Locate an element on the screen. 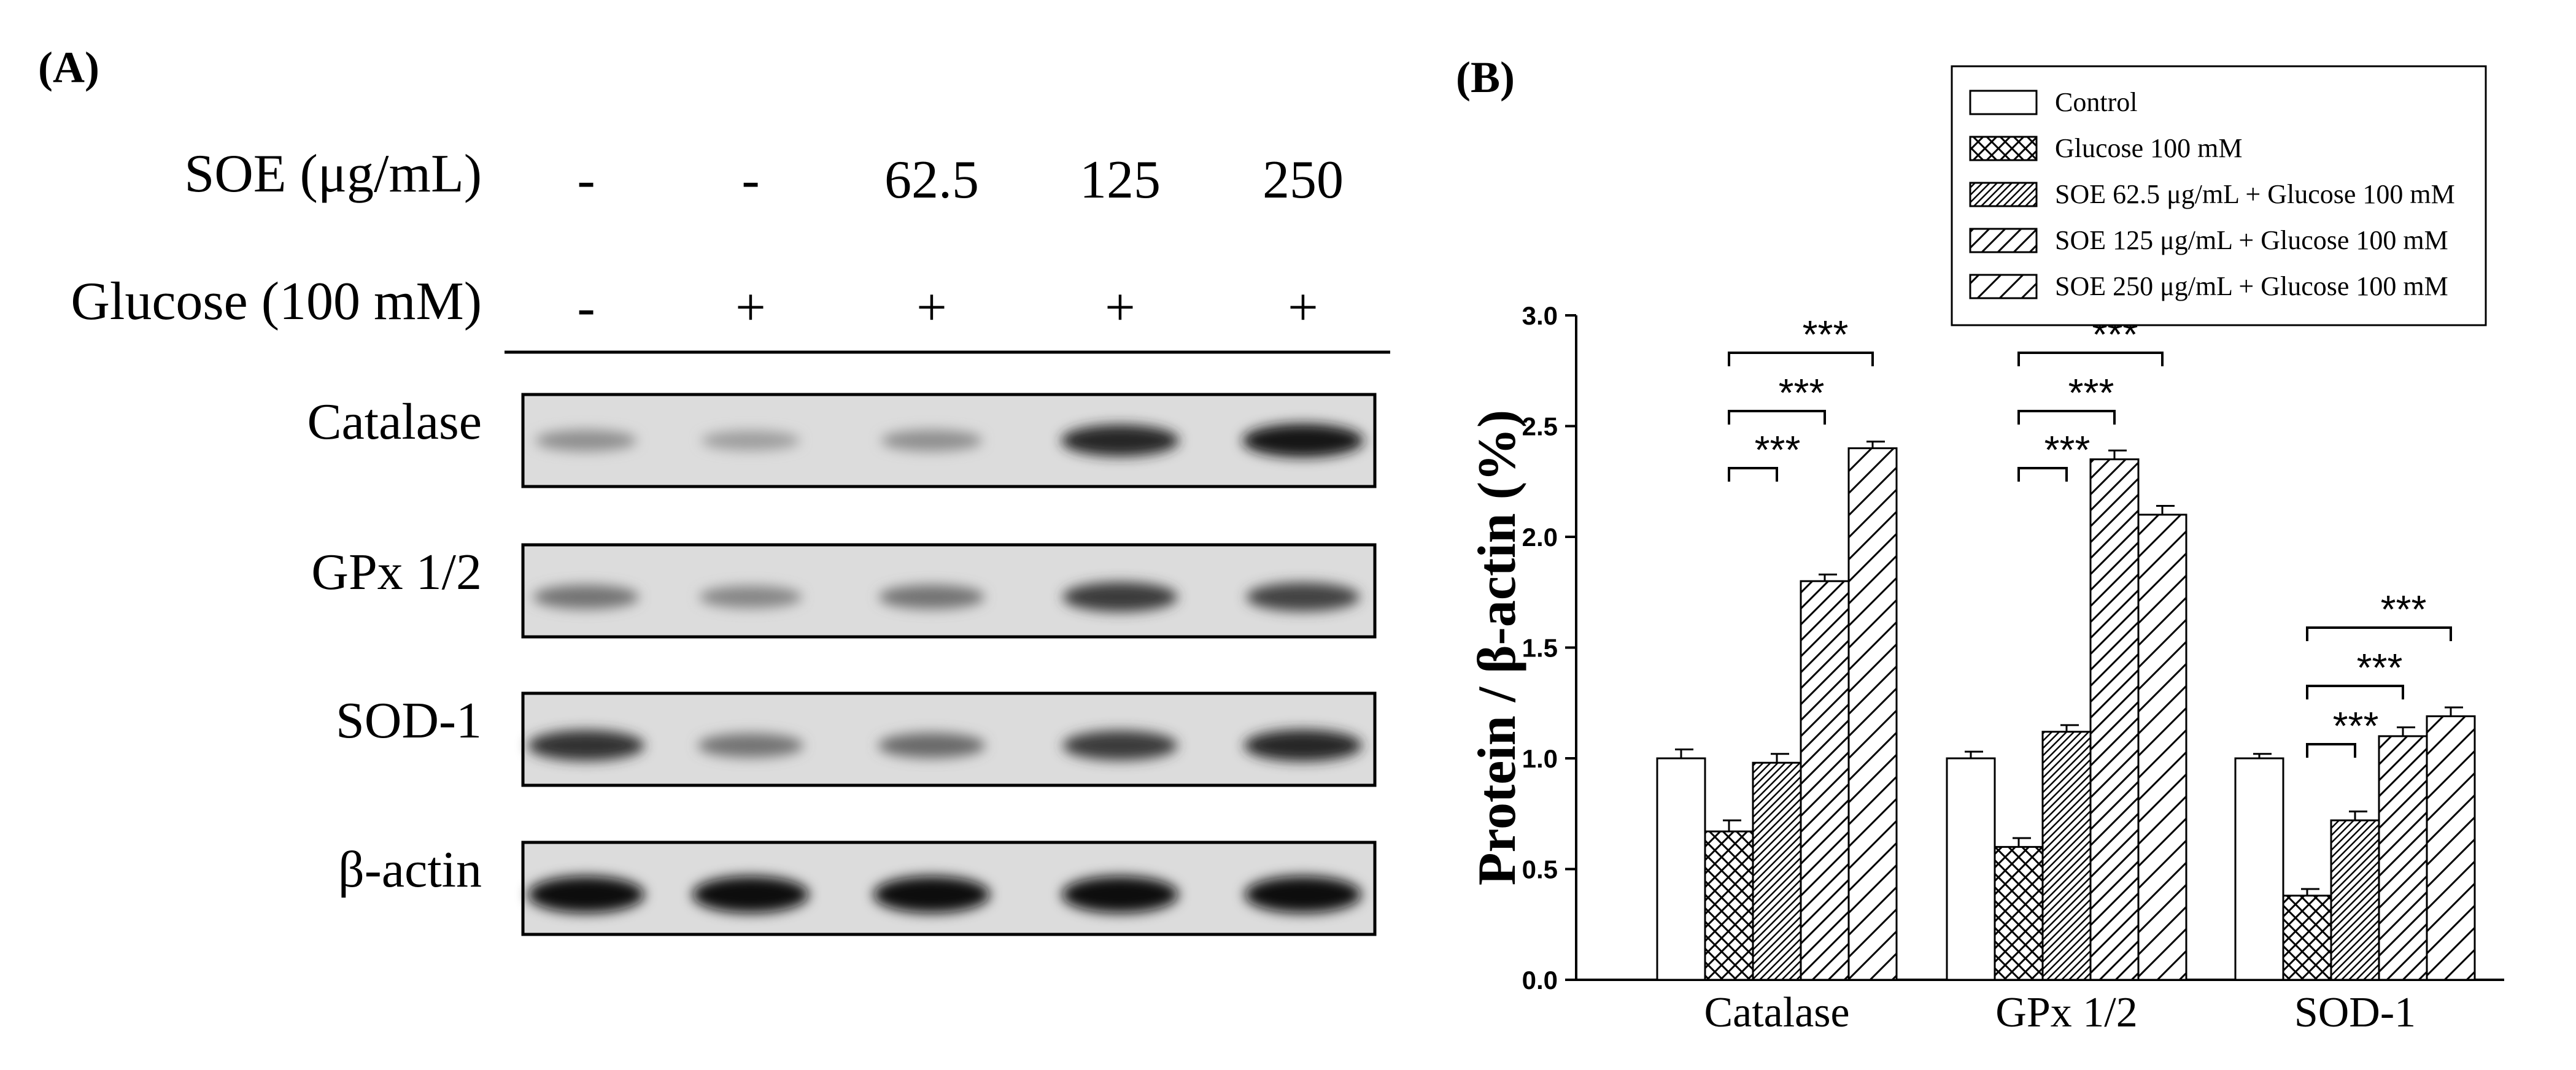  y-tick-label: 1.5 is located at coordinates (1540, 648).